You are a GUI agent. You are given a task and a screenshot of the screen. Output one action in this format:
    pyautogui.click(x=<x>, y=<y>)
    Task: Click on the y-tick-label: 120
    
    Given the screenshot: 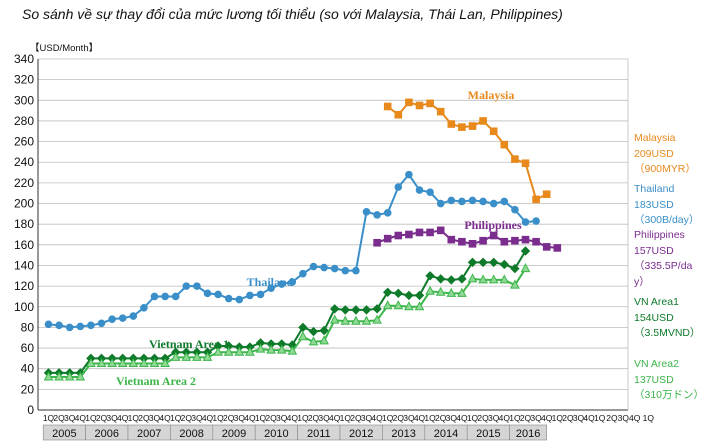 What is the action you would take?
    pyautogui.click(x=24, y=286)
    